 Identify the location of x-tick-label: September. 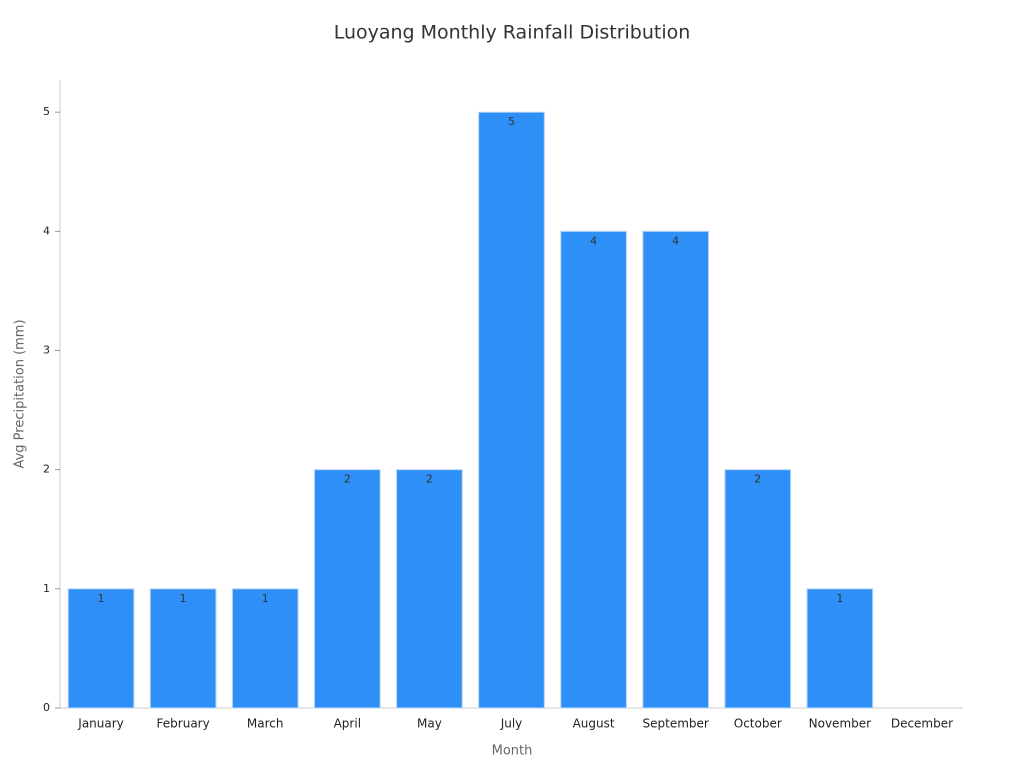
(676, 724).